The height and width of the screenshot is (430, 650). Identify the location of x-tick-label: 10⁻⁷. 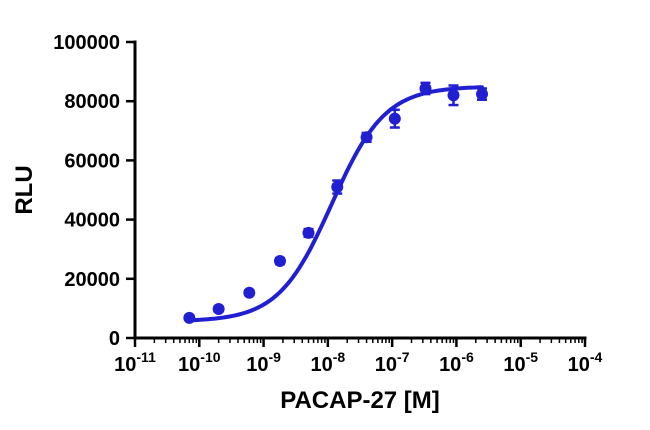
(392, 362).